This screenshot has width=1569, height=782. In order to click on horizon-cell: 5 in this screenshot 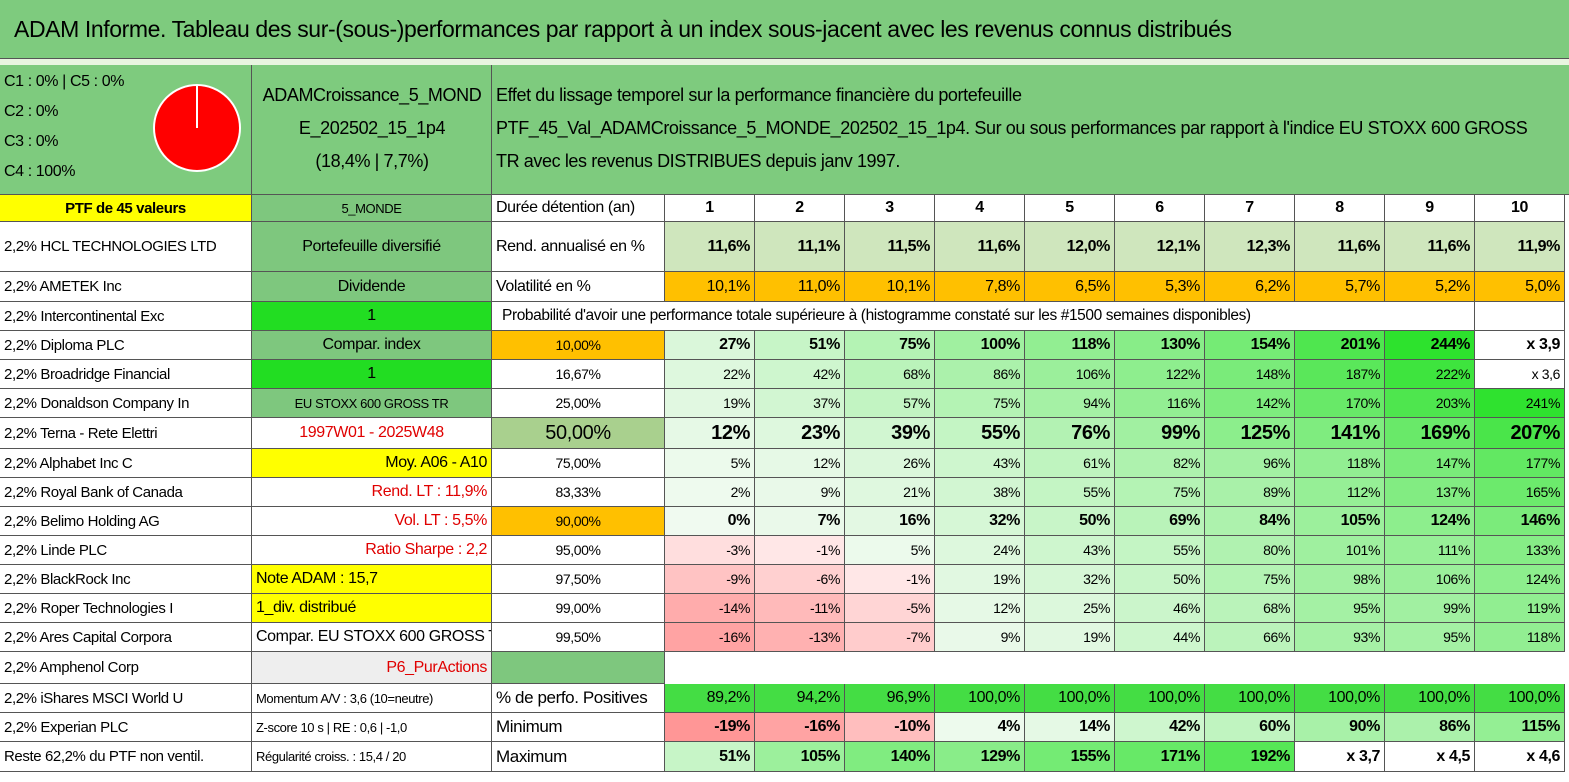, I will do `click(1070, 208)`.